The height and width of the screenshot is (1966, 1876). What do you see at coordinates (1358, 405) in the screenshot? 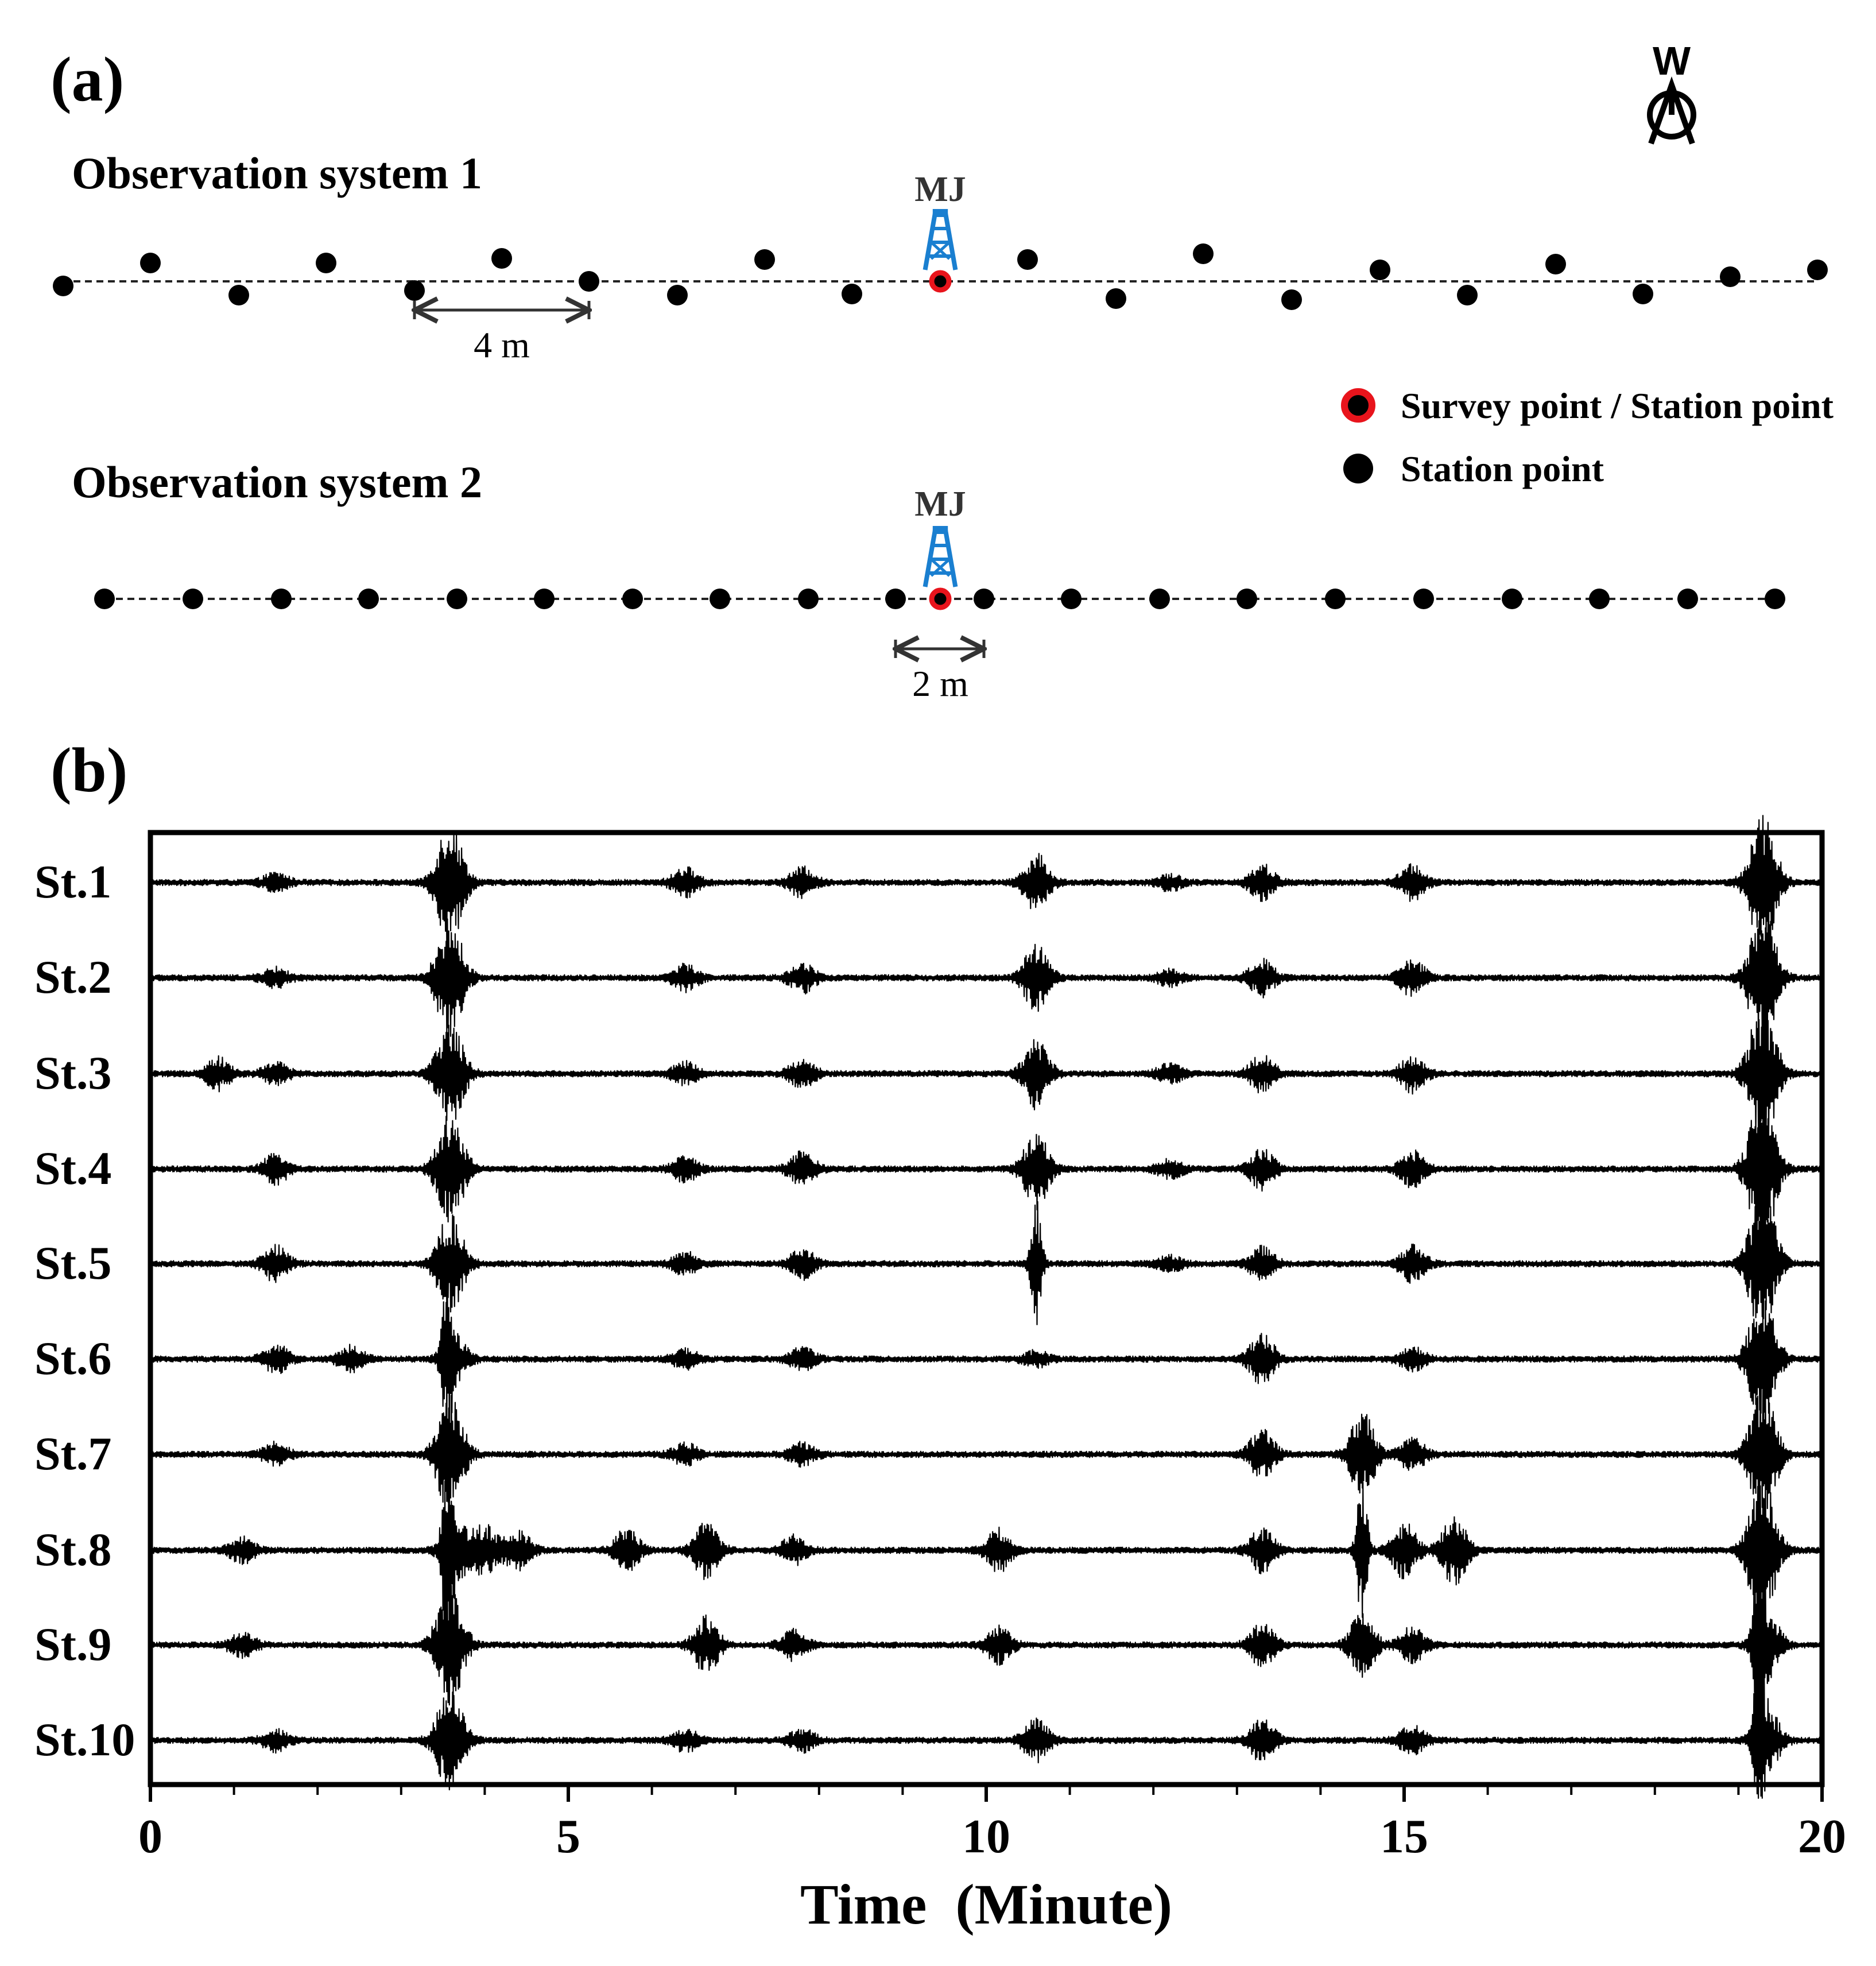
I see `legend-survey-marker` at bounding box center [1358, 405].